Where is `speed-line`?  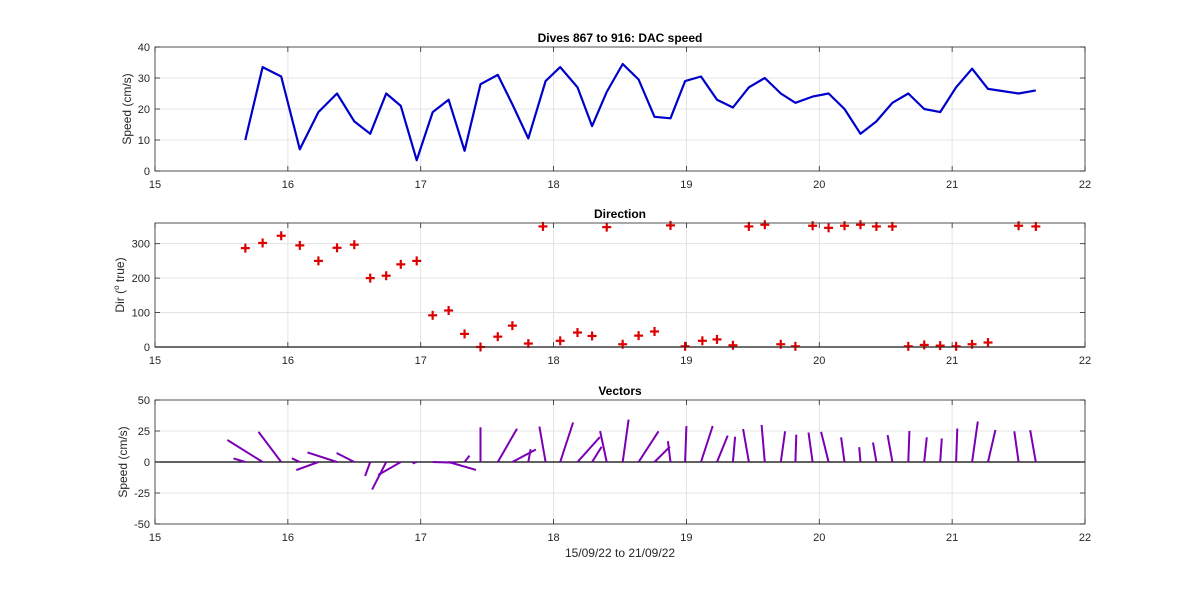 speed-line is located at coordinates (640, 112).